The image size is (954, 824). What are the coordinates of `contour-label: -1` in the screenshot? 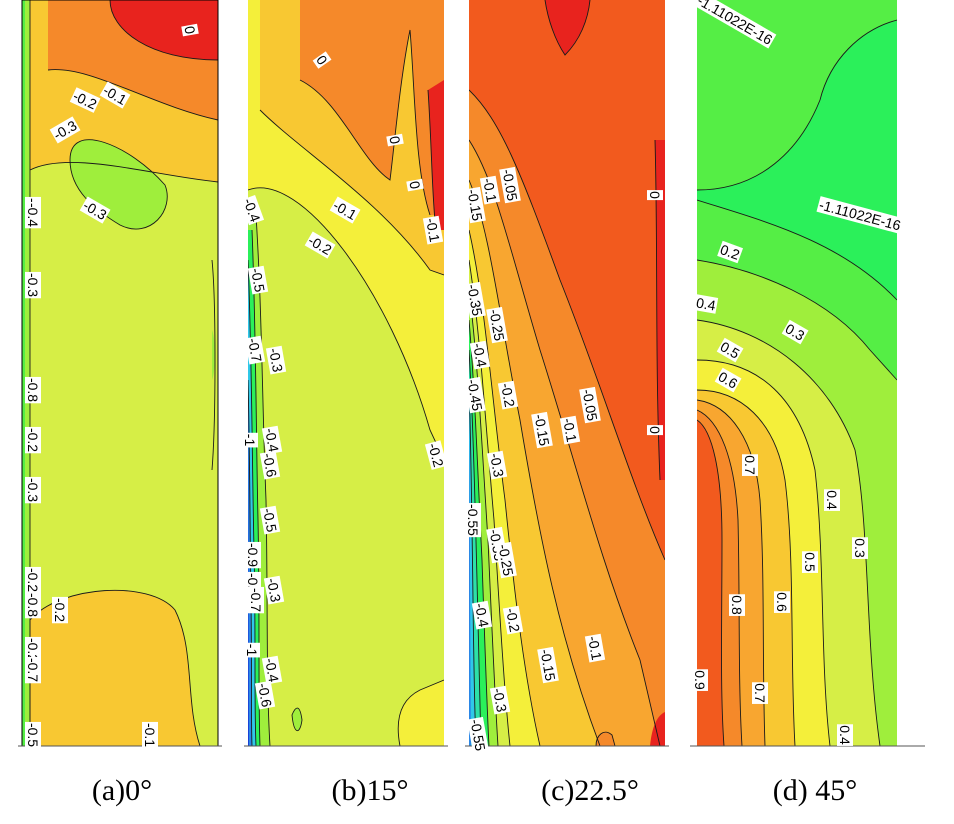 It's located at (250, 440).